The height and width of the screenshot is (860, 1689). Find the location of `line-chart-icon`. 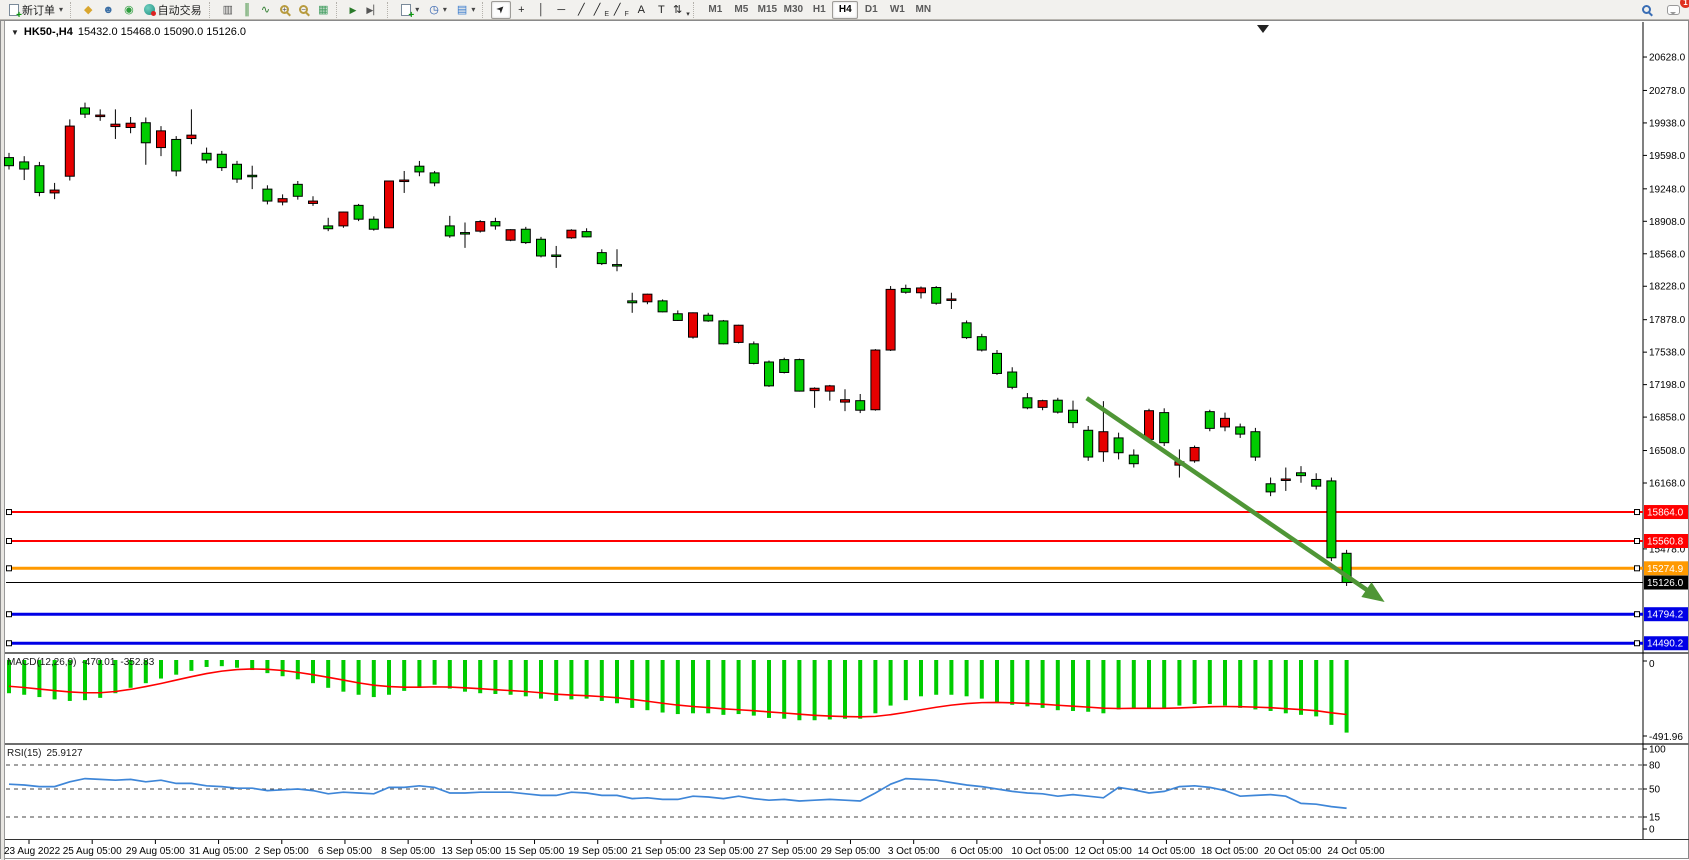

line-chart-icon is located at coordinates (265, 9).